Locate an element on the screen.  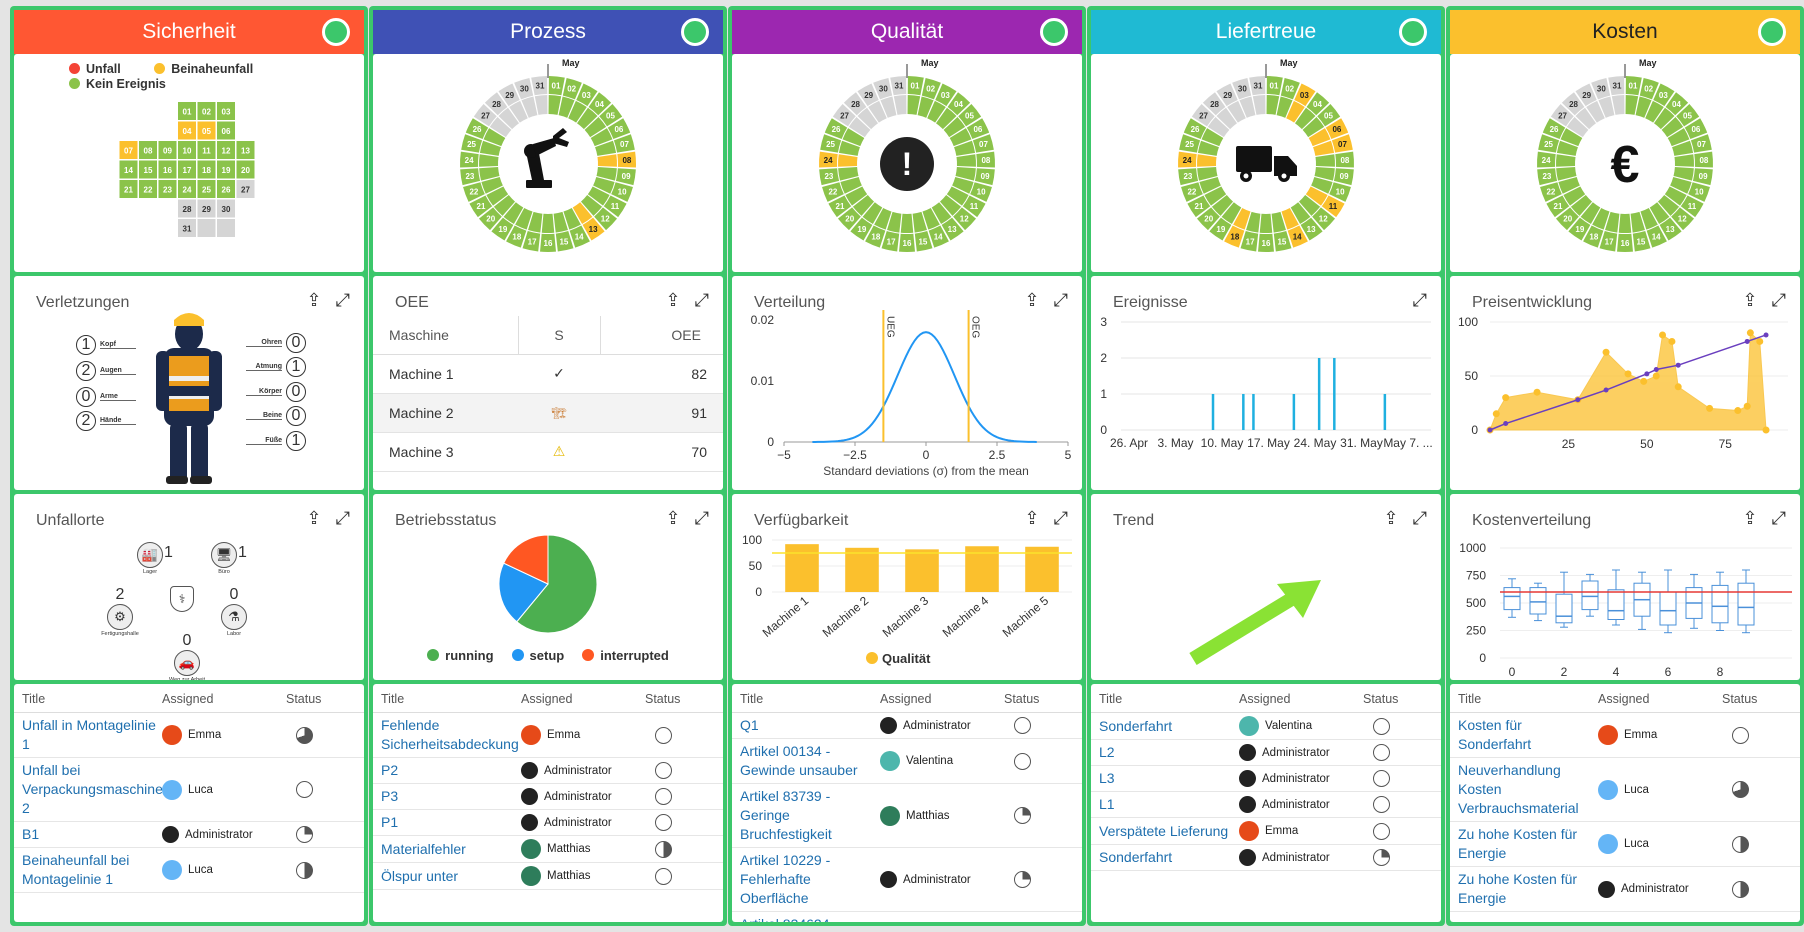
issue-title-link: Zu hohe Kosten für Energie is located at coordinates (1518, 888).